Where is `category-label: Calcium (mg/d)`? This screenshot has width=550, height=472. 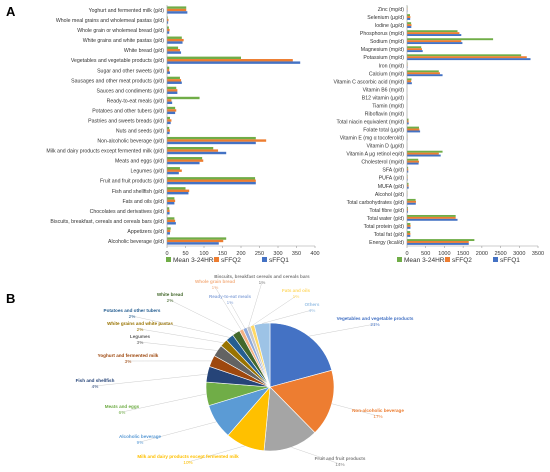 category-label: Calcium (mg/d) is located at coordinates (386, 74).